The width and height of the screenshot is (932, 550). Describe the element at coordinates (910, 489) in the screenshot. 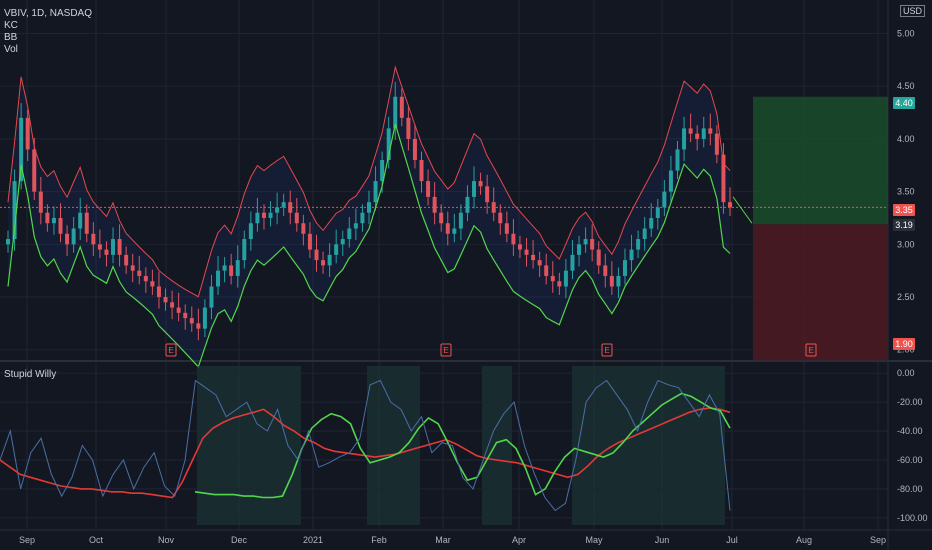

I see `osc-y-tick-label: -80.00` at that location.